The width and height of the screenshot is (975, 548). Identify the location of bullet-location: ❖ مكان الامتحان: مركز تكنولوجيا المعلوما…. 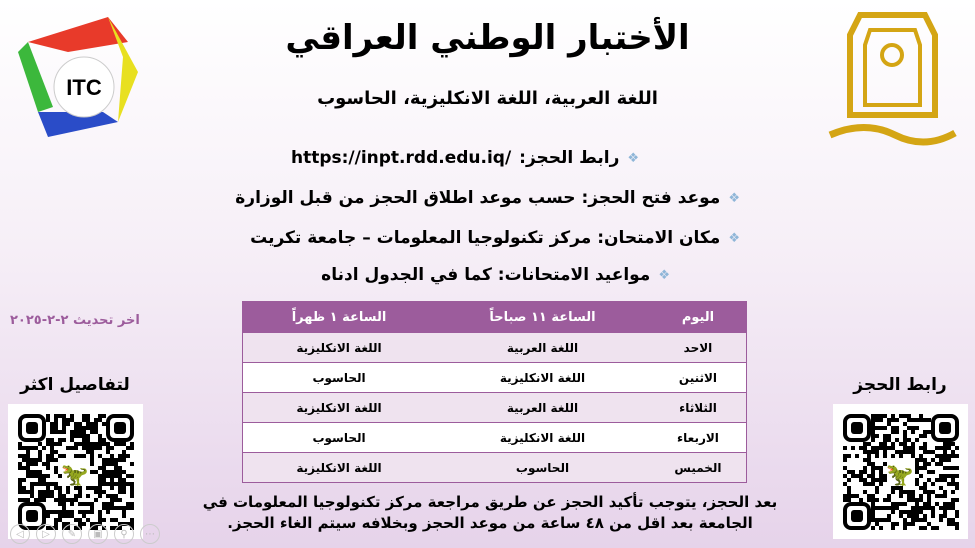
(485, 238).